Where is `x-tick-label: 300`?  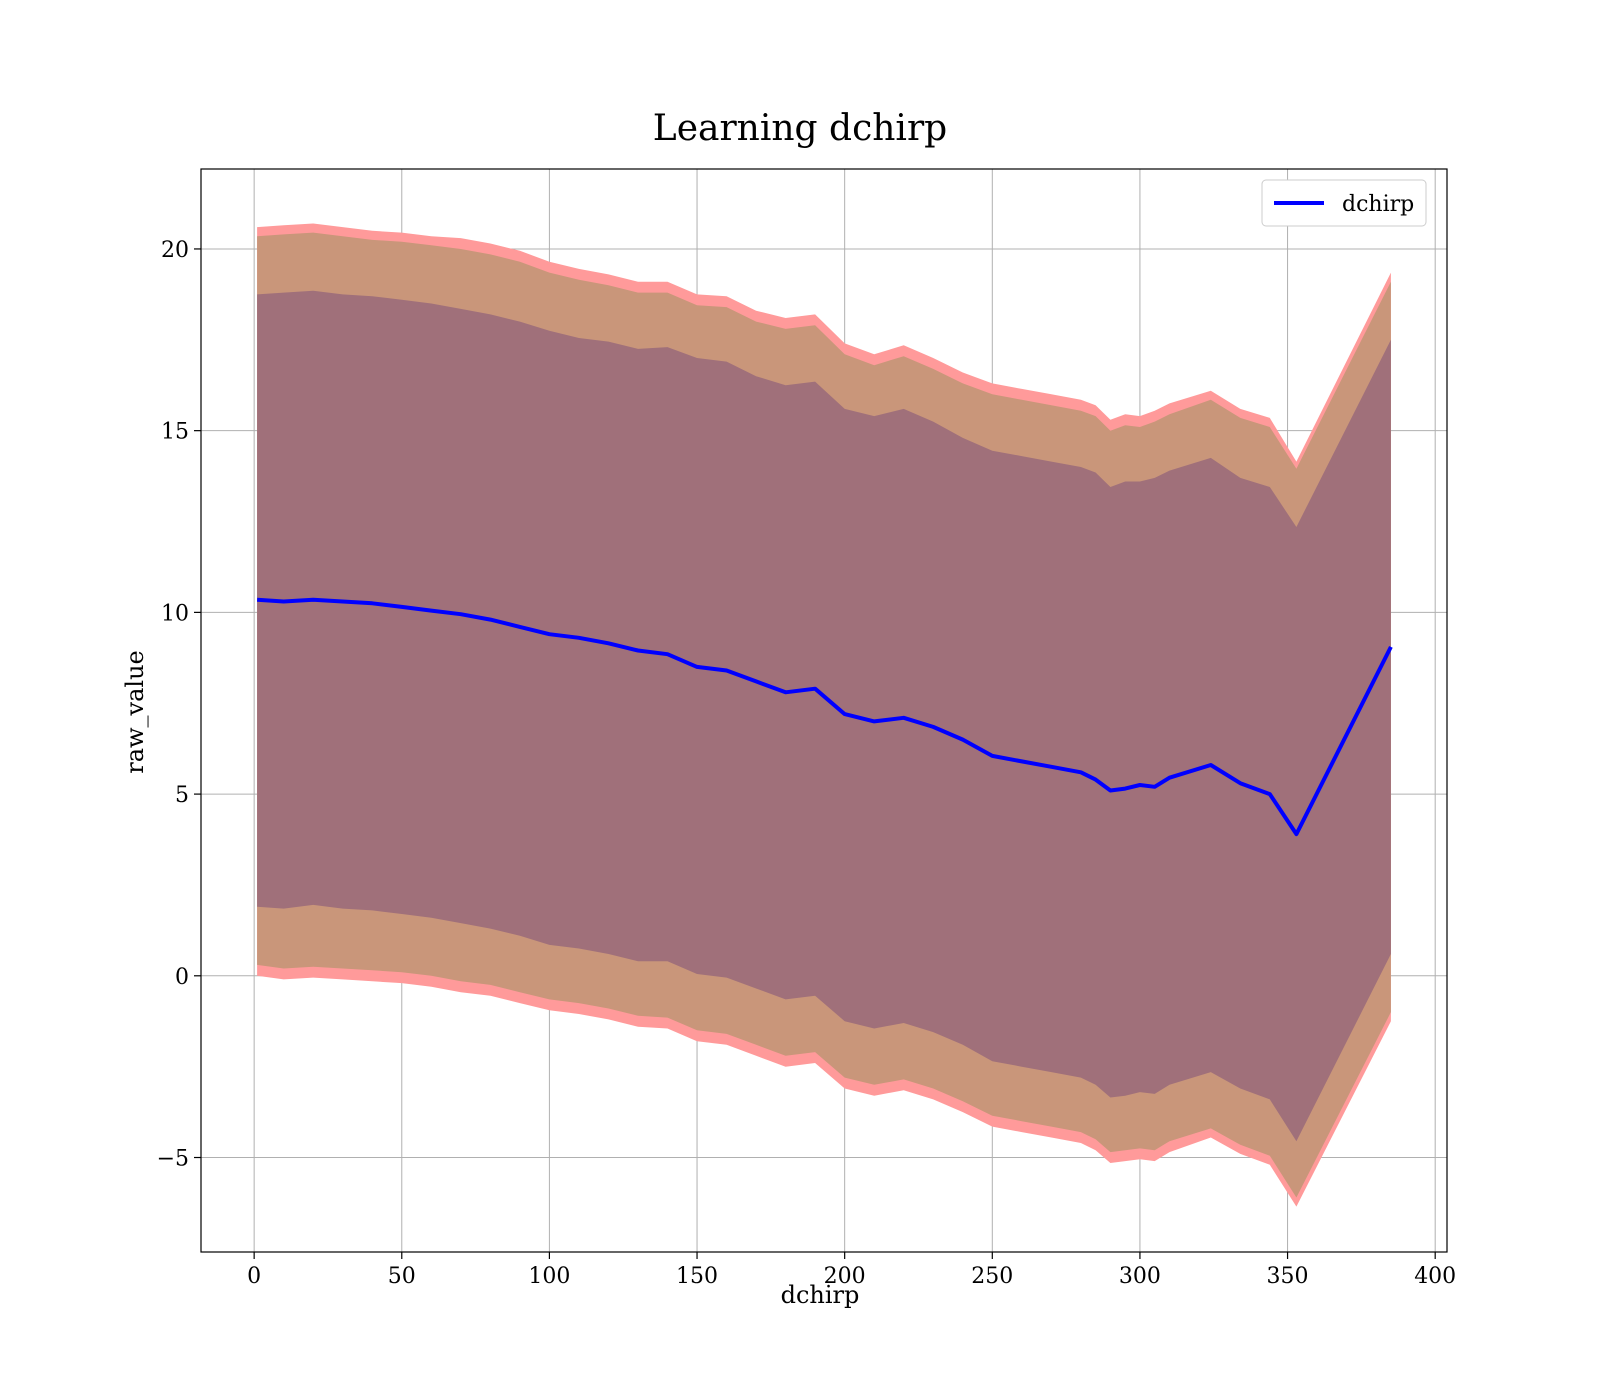
x-tick-label: 300 is located at coordinates (1140, 1276).